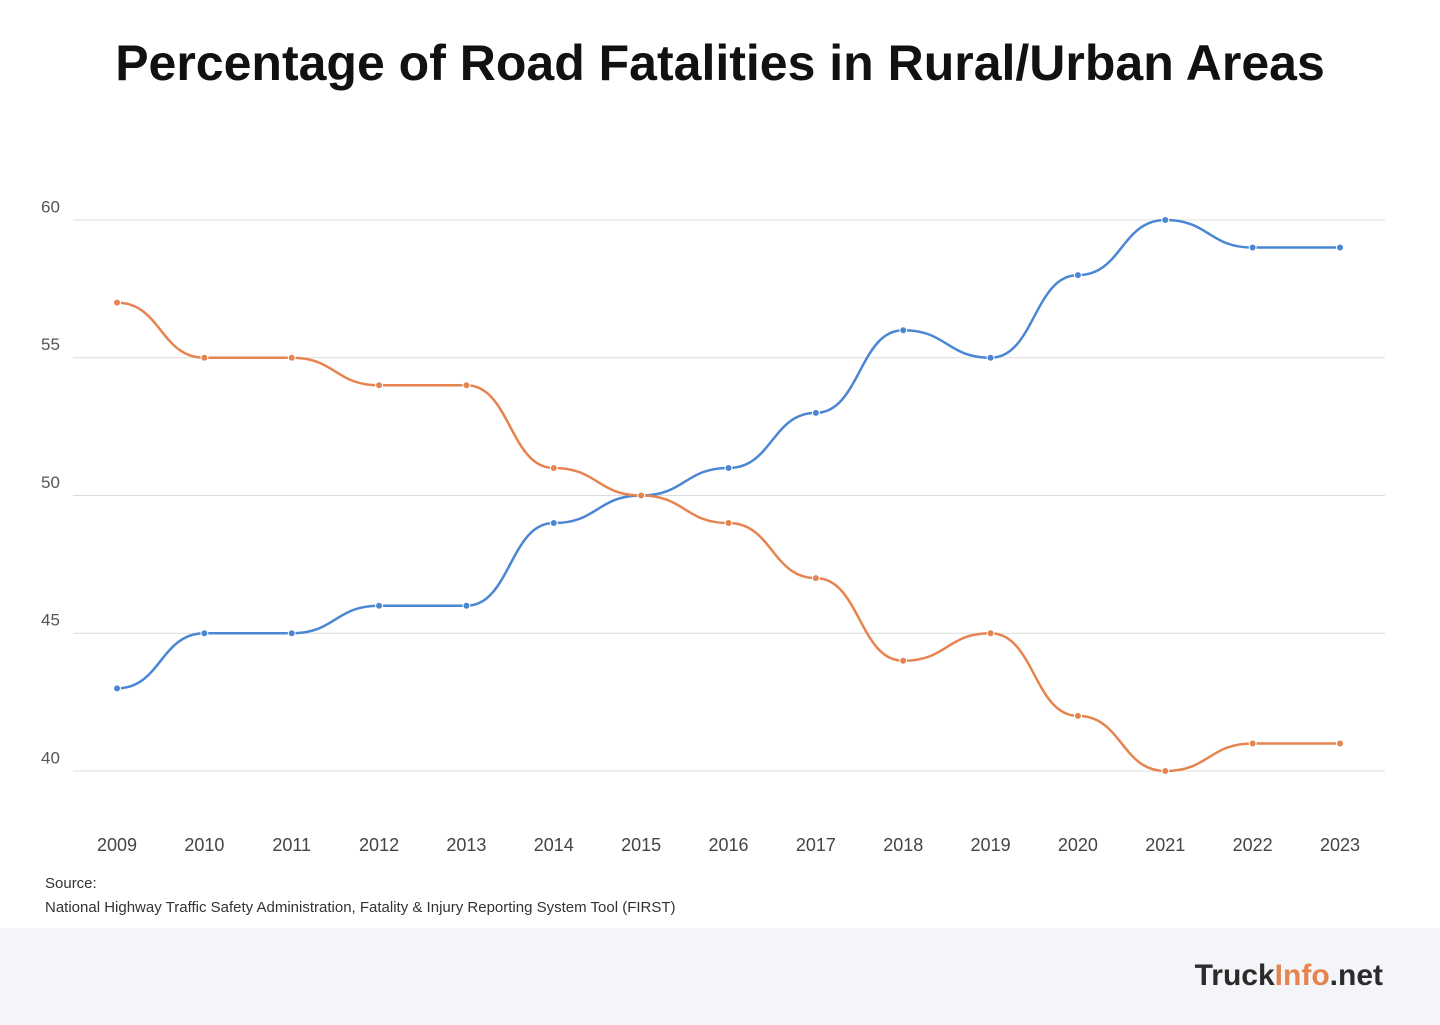  What do you see at coordinates (1356, 975) in the screenshot?
I see `brand-part: .net` at bounding box center [1356, 975].